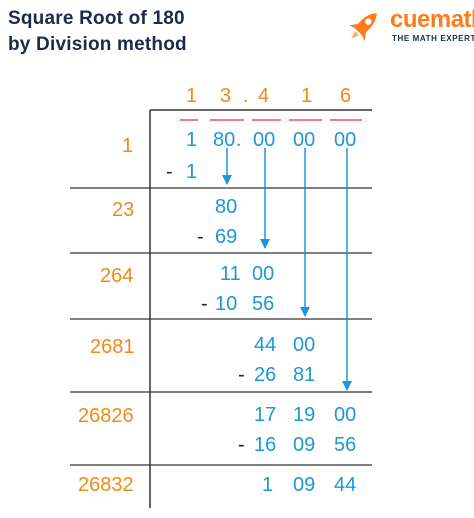 This screenshot has width=474, height=518. I want to click on divisor: 2681, so click(112, 347).